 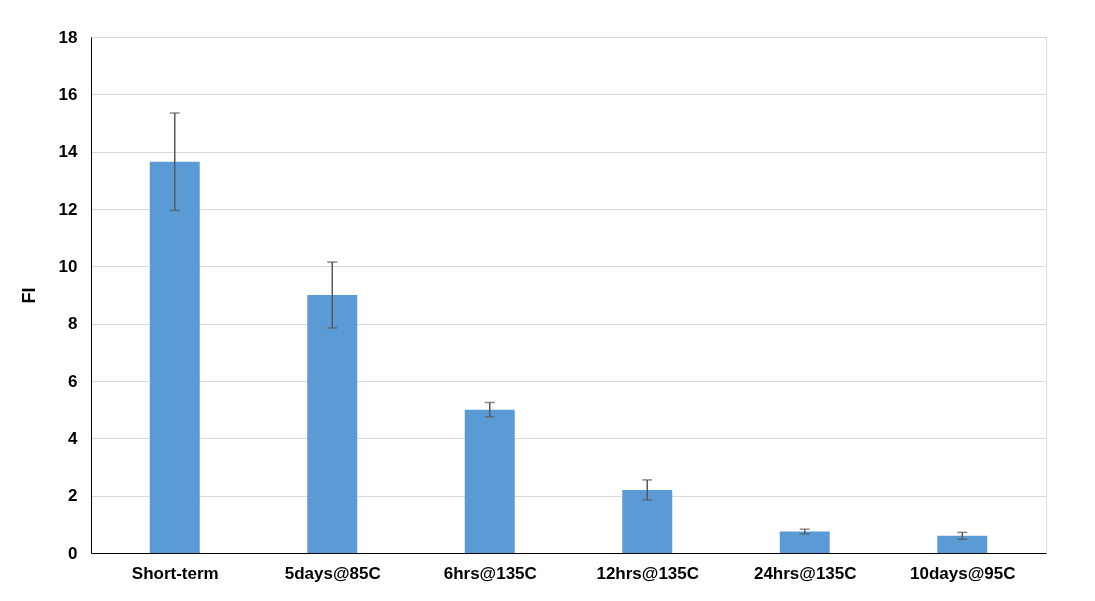 What do you see at coordinates (28, 295) in the screenshot?
I see `y-axis-title: FI` at bounding box center [28, 295].